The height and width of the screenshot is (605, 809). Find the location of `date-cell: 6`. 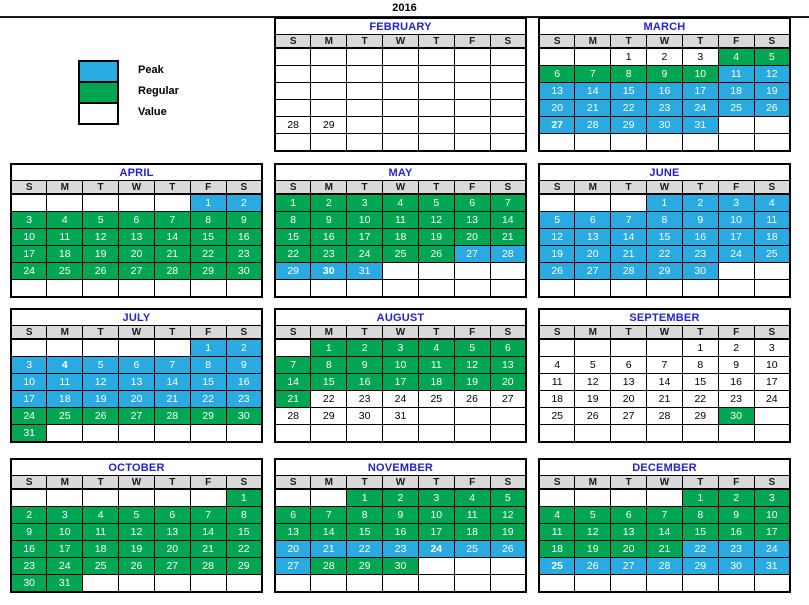

date-cell: 6 is located at coordinates (557, 74).